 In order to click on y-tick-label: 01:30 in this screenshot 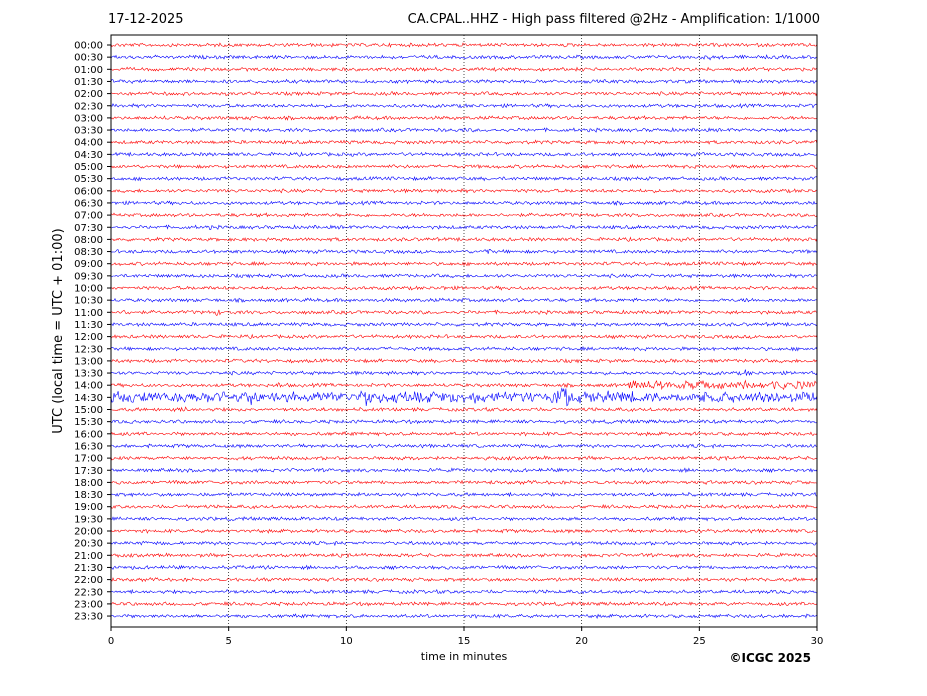, I will do `click(88, 82)`.